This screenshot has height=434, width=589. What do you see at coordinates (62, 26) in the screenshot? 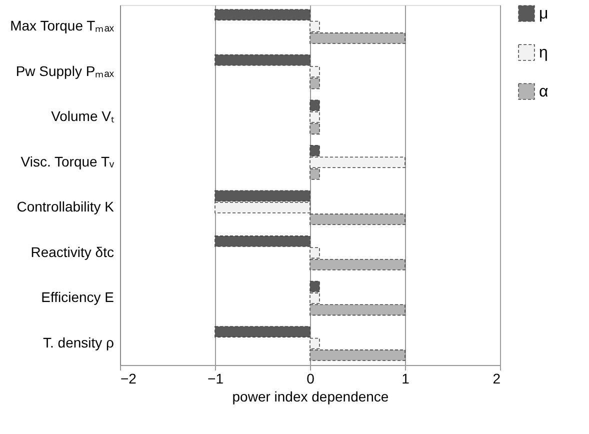
I see `y-tick-label: Max Torque Tₘₐₓ` at bounding box center [62, 26].